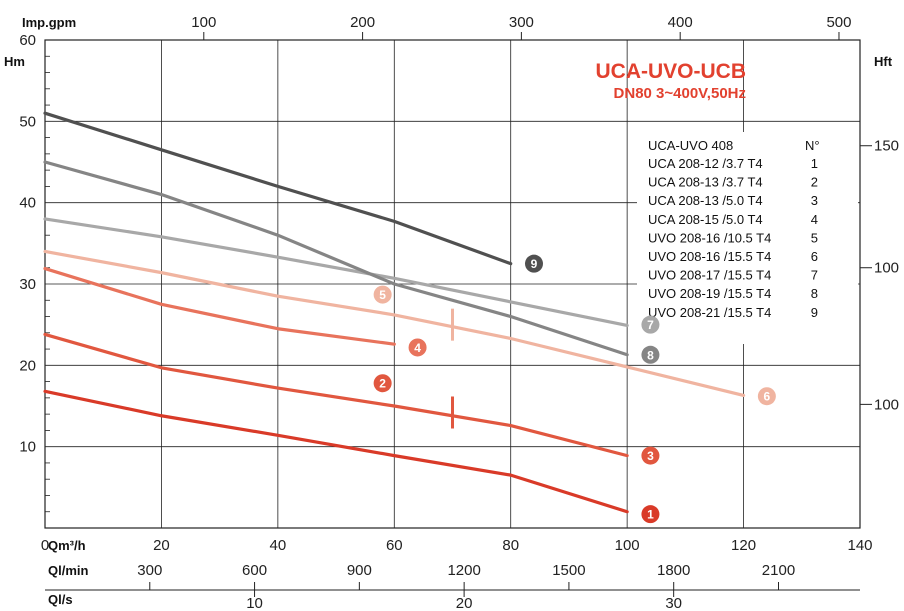 This screenshot has width=904, height=611. What do you see at coordinates (278, 545) in the screenshot?
I see `x-tick-label: 40` at bounding box center [278, 545].